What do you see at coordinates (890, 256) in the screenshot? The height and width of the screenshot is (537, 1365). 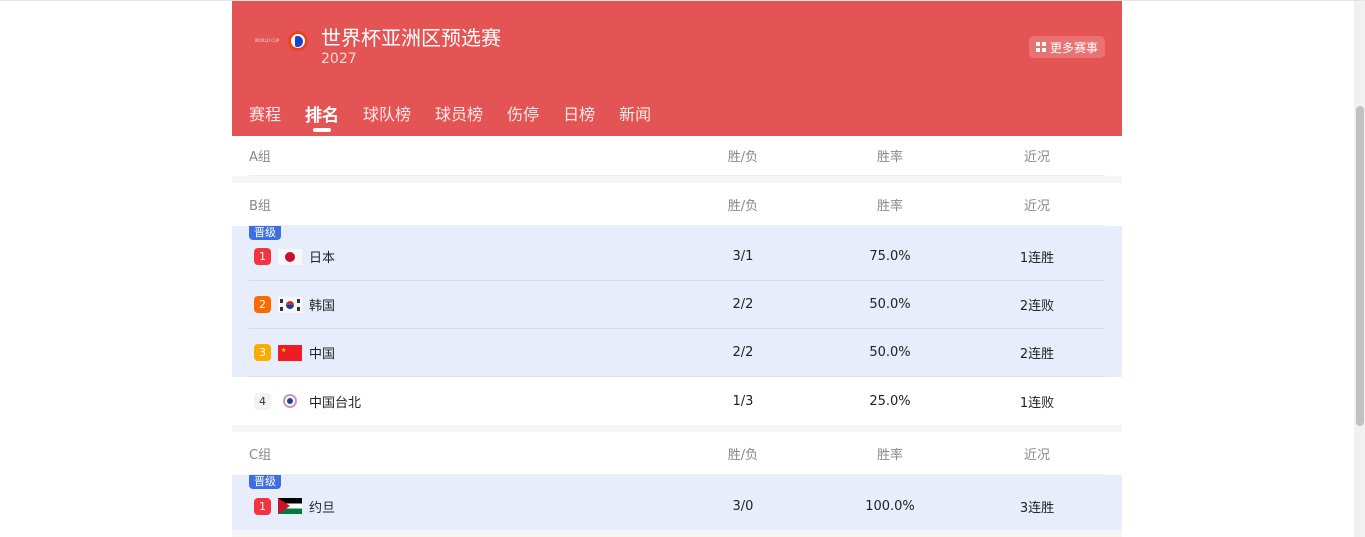 I see `win-pct: 75.0%` at bounding box center [890, 256].